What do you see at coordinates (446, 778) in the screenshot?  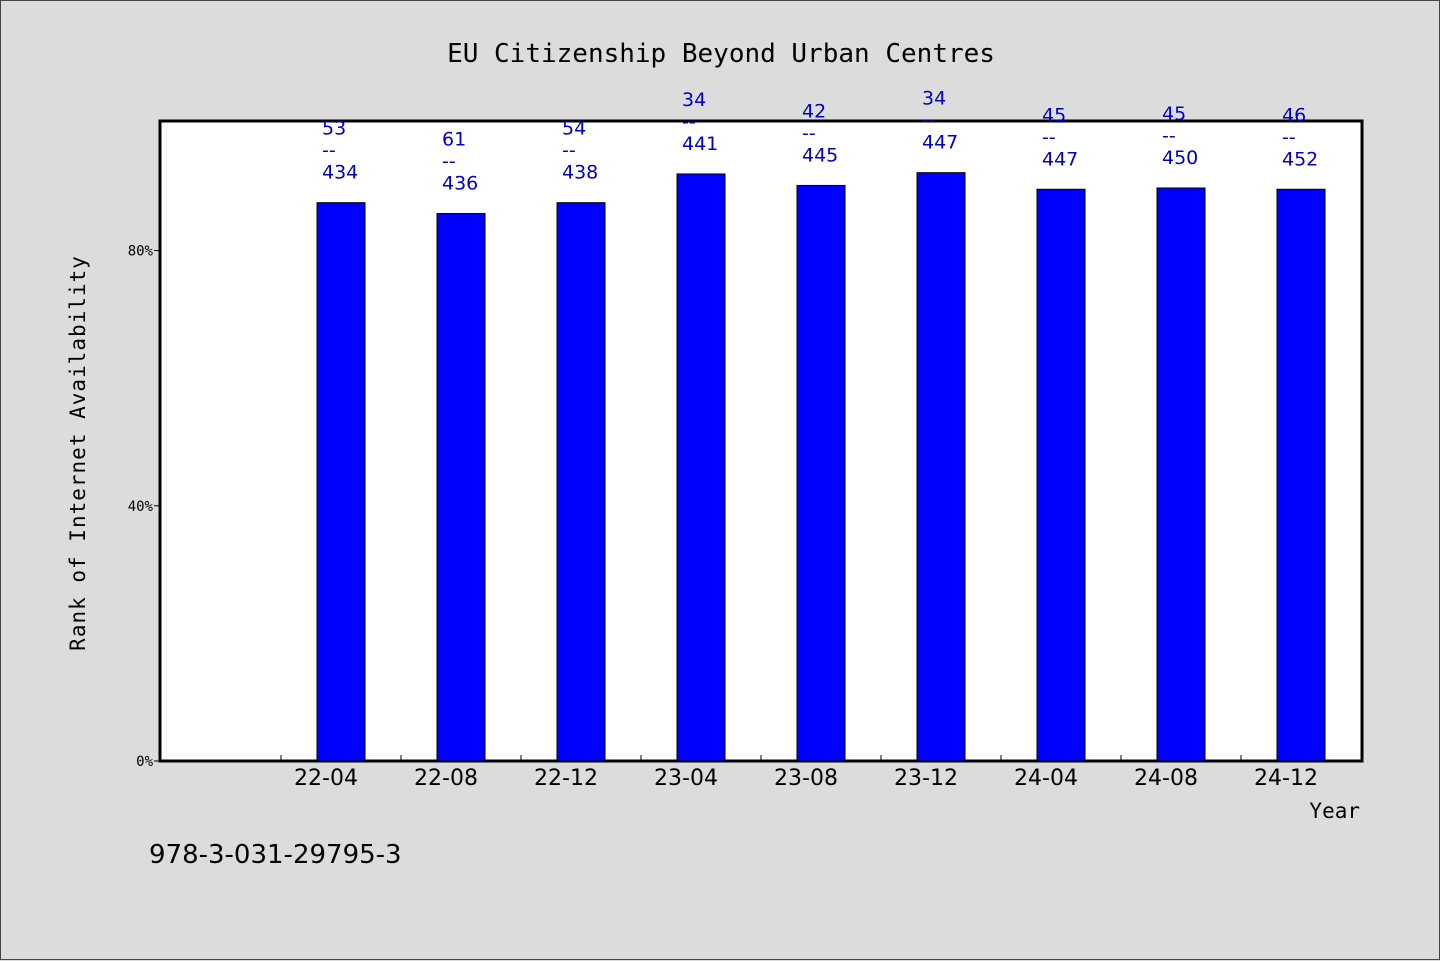 I see `x-tick-label: 22-08` at bounding box center [446, 778].